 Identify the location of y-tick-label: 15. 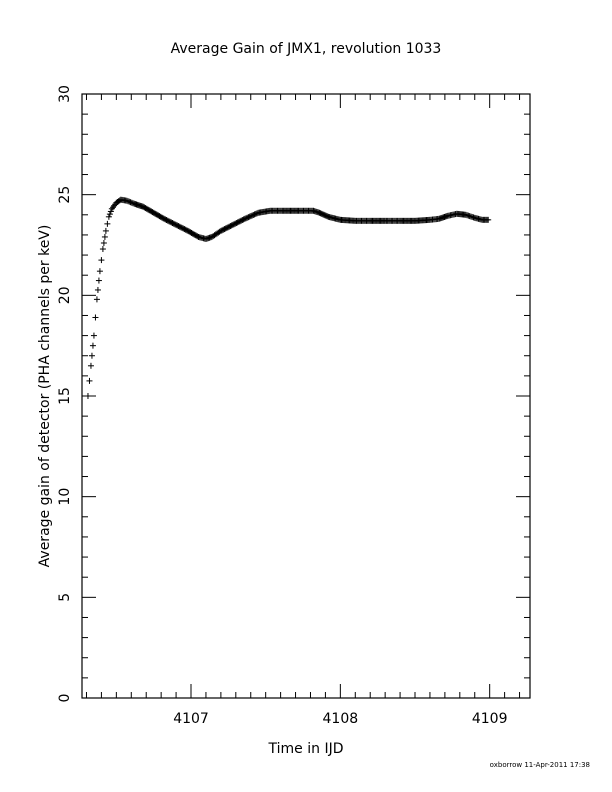
(65, 396).